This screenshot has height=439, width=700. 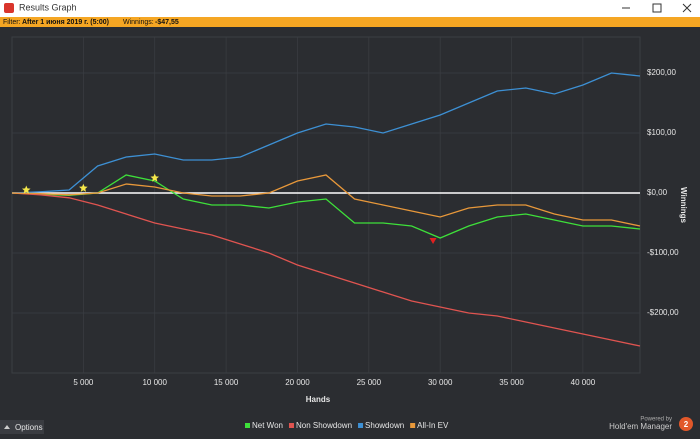 What do you see at coordinates (48, 7) in the screenshot?
I see `window-title: Results Graph` at bounding box center [48, 7].